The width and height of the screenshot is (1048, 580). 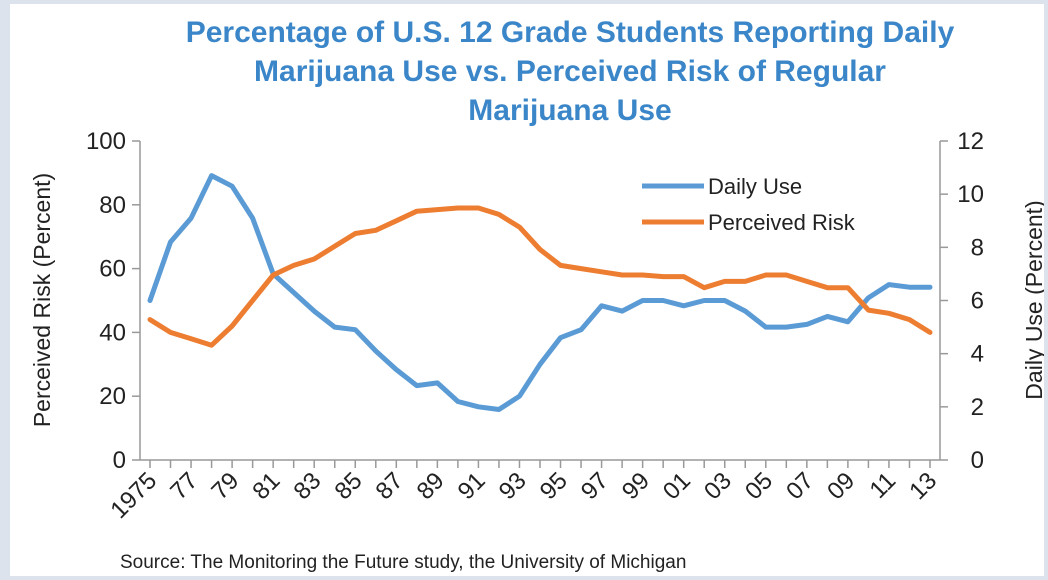 I want to click on y2-tick-label: 4, so click(x=977, y=354).